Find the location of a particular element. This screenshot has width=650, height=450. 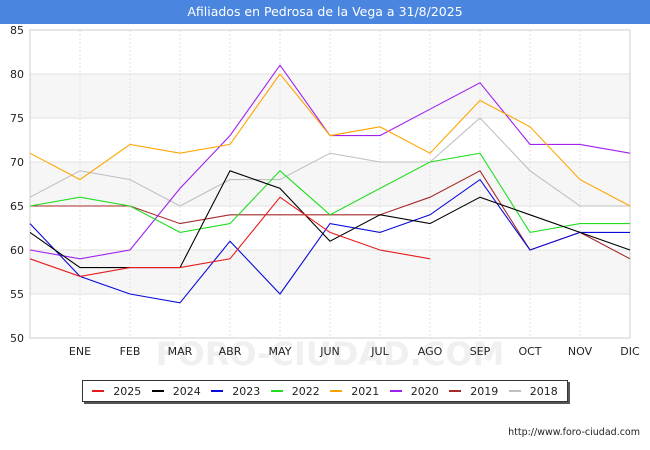

y-tick-label: 85 is located at coordinates (17, 30).